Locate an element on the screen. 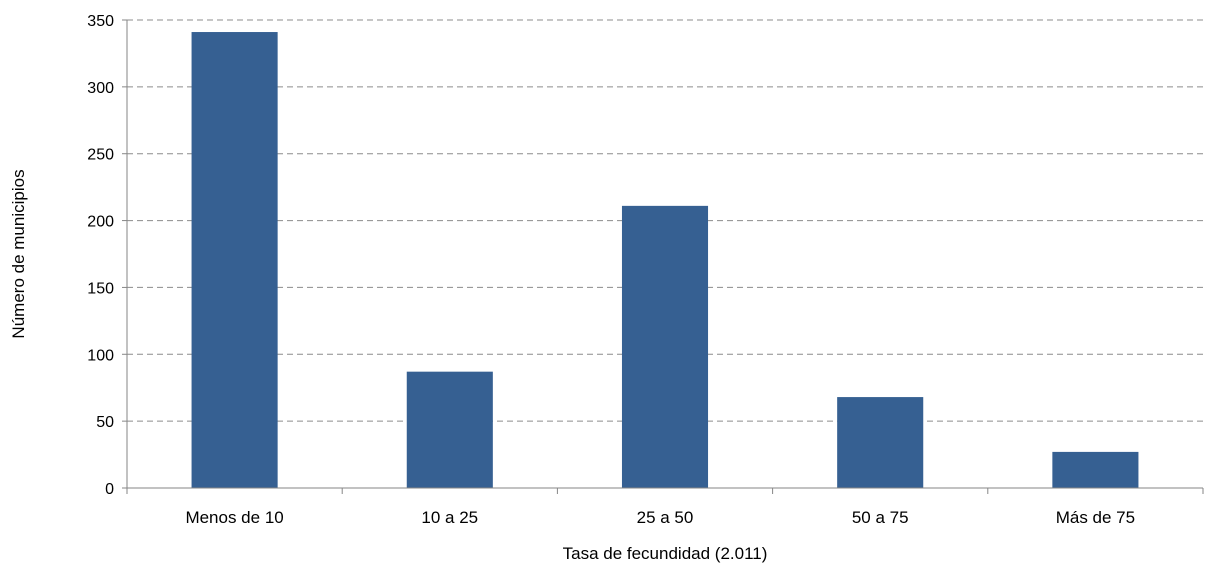 The height and width of the screenshot is (571, 1207). y-tick-labels: 0 50 100 150 200 250 300 350 is located at coordinates (100, 255).